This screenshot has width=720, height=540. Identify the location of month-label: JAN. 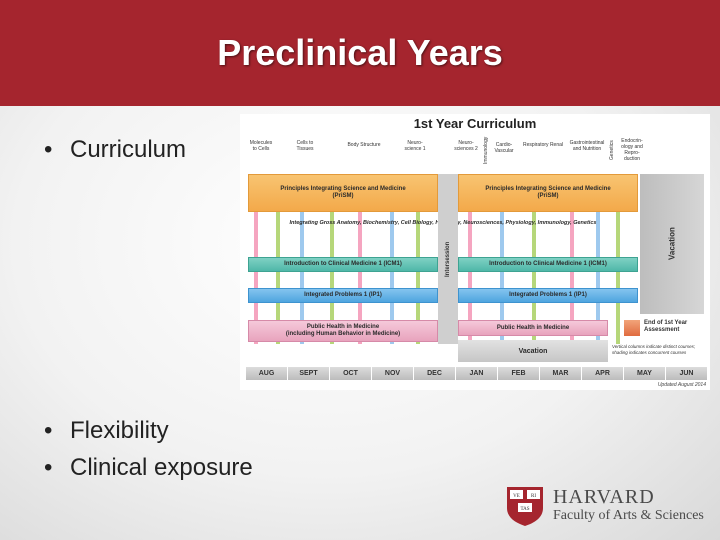
(477, 373).